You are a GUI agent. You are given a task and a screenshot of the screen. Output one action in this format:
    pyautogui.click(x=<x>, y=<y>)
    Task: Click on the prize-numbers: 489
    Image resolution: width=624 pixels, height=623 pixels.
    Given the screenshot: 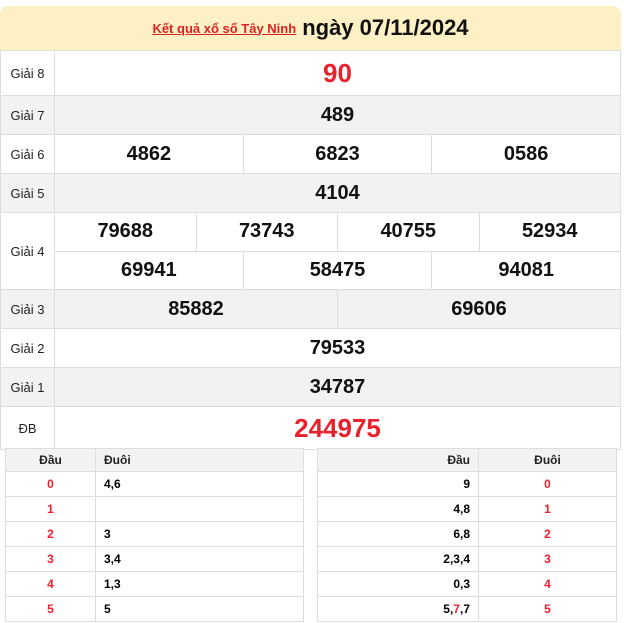 What is the action you would take?
    pyautogui.click(x=337, y=115)
    